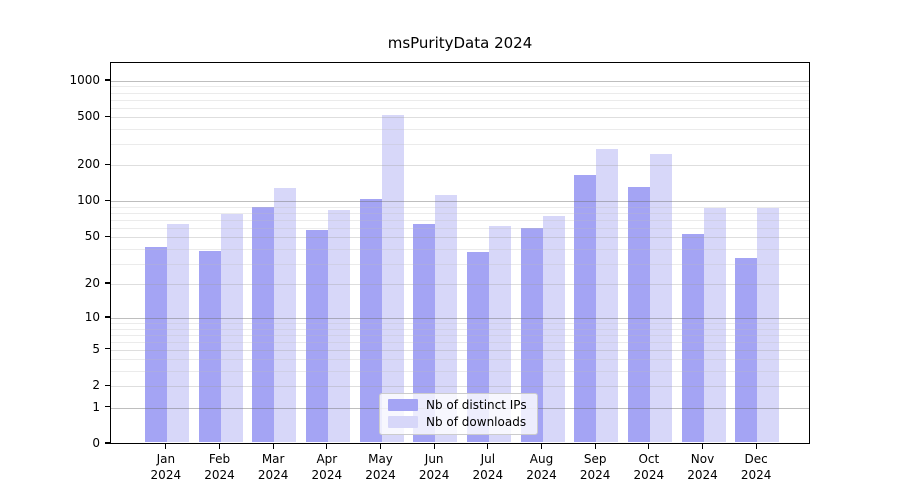 This screenshot has width=900, height=500. Describe the element at coordinates (756, 446) in the screenshot. I see `x-tick-mark-dec` at that location.